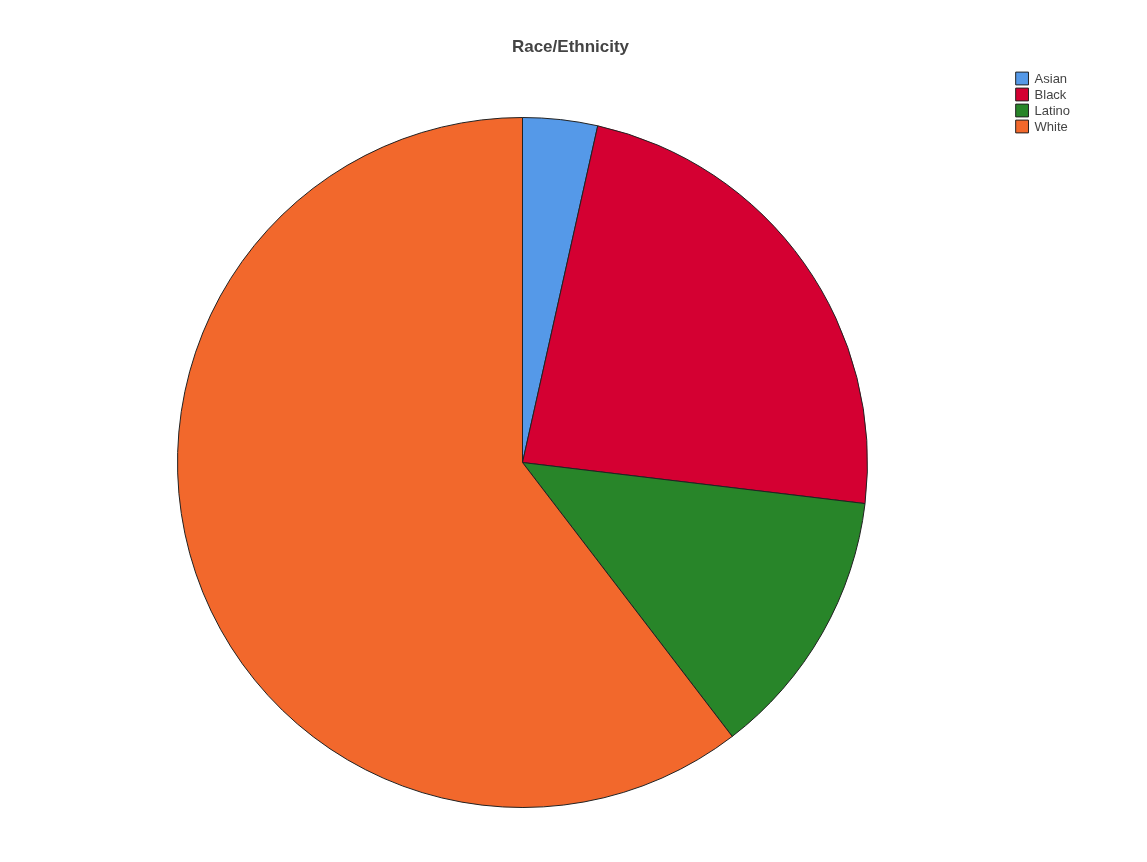 Image resolution: width=1147 pixels, height=862 pixels. What do you see at coordinates (1052, 110) in the screenshot?
I see `legend-label: Latino` at bounding box center [1052, 110].